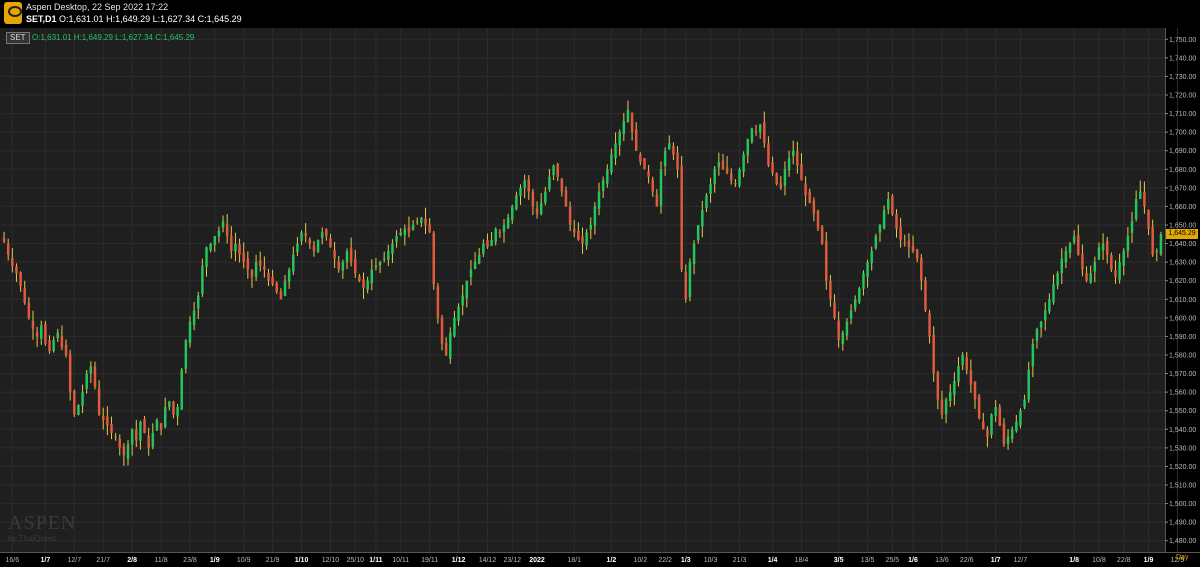  Describe the element at coordinates (512, 560) in the screenshot. I see `x-tick-label: 23/12` at that location.